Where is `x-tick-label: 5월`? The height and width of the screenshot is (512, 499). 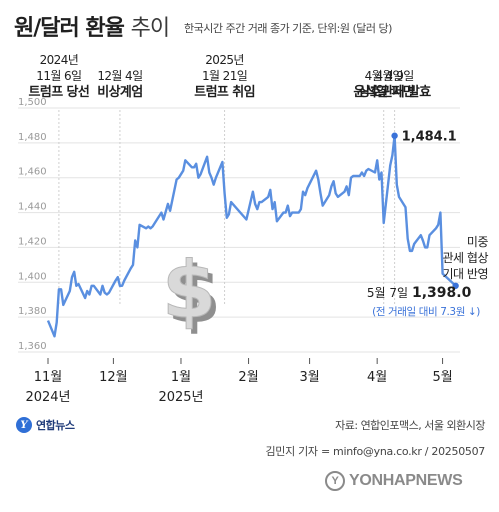 x-tick-label: 5월 is located at coordinates (442, 377).